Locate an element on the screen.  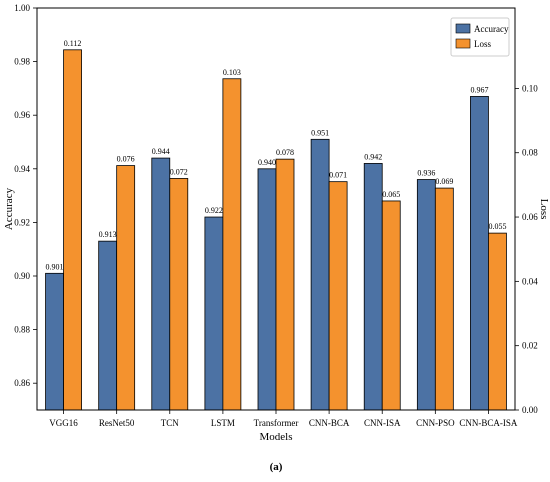
bar-accuracy-cnn-bca-isa is located at coordinates (479, 253).